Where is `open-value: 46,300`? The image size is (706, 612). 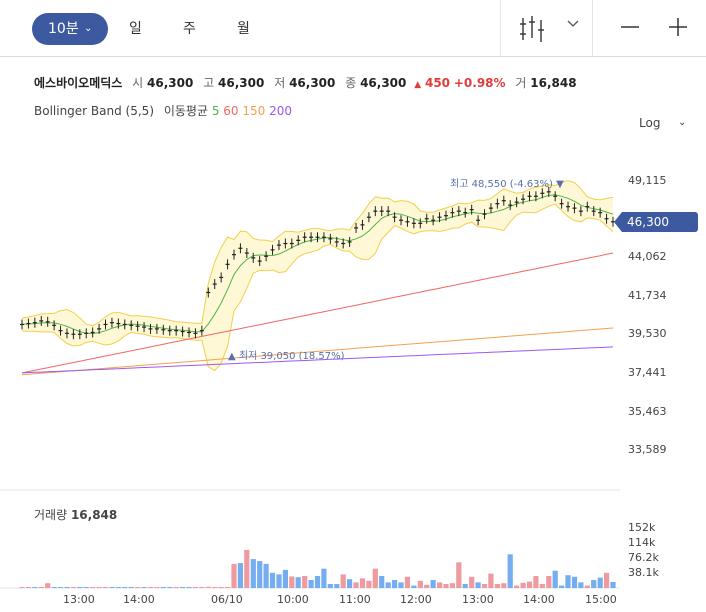
open-value: 46,300 is located at coordinates (170, 83).